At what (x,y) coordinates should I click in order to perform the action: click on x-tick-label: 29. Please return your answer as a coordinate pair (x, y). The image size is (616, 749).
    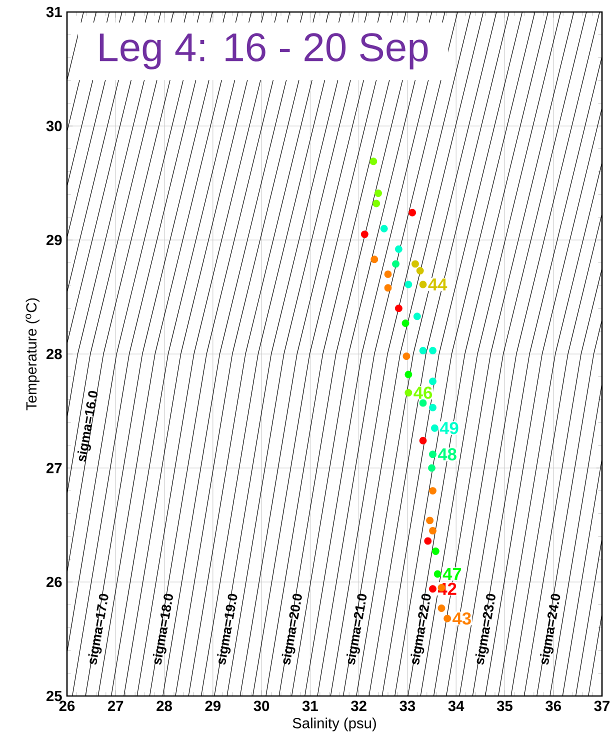
    Looking at the image, I should click on (213, 706).